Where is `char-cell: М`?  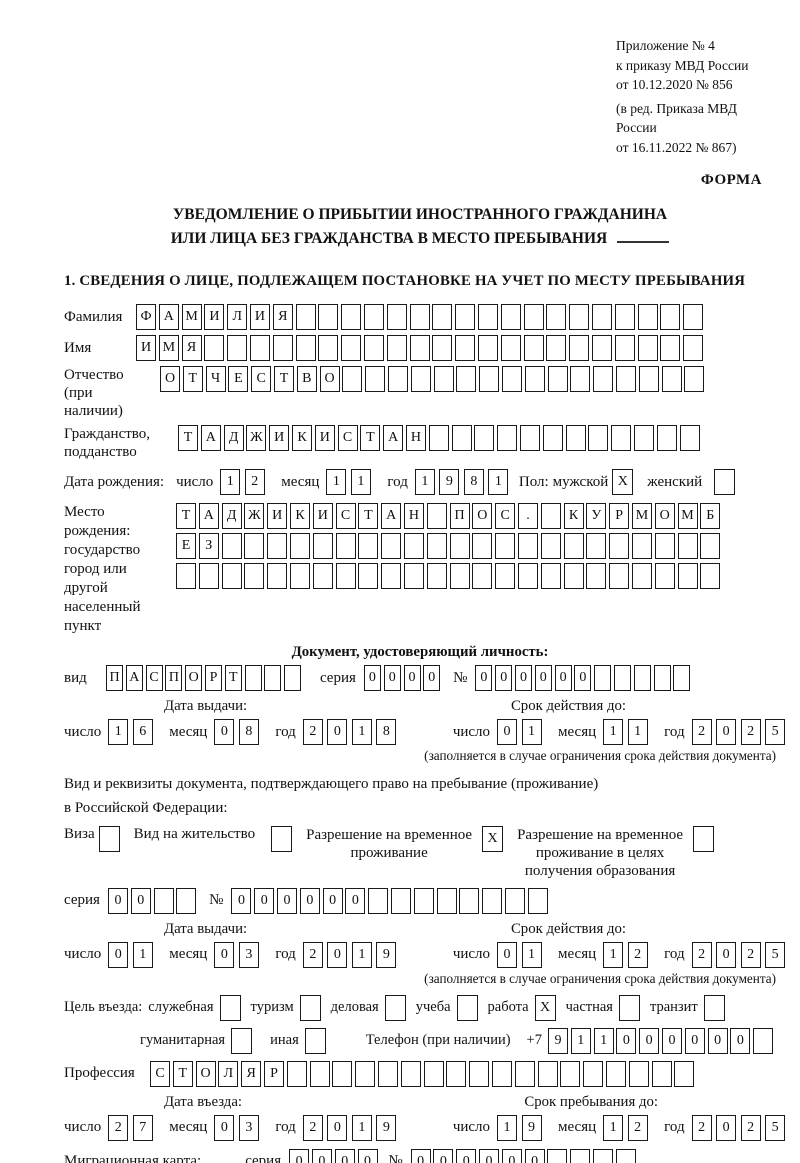
char-cell: М is located at coordinates (641, 516).